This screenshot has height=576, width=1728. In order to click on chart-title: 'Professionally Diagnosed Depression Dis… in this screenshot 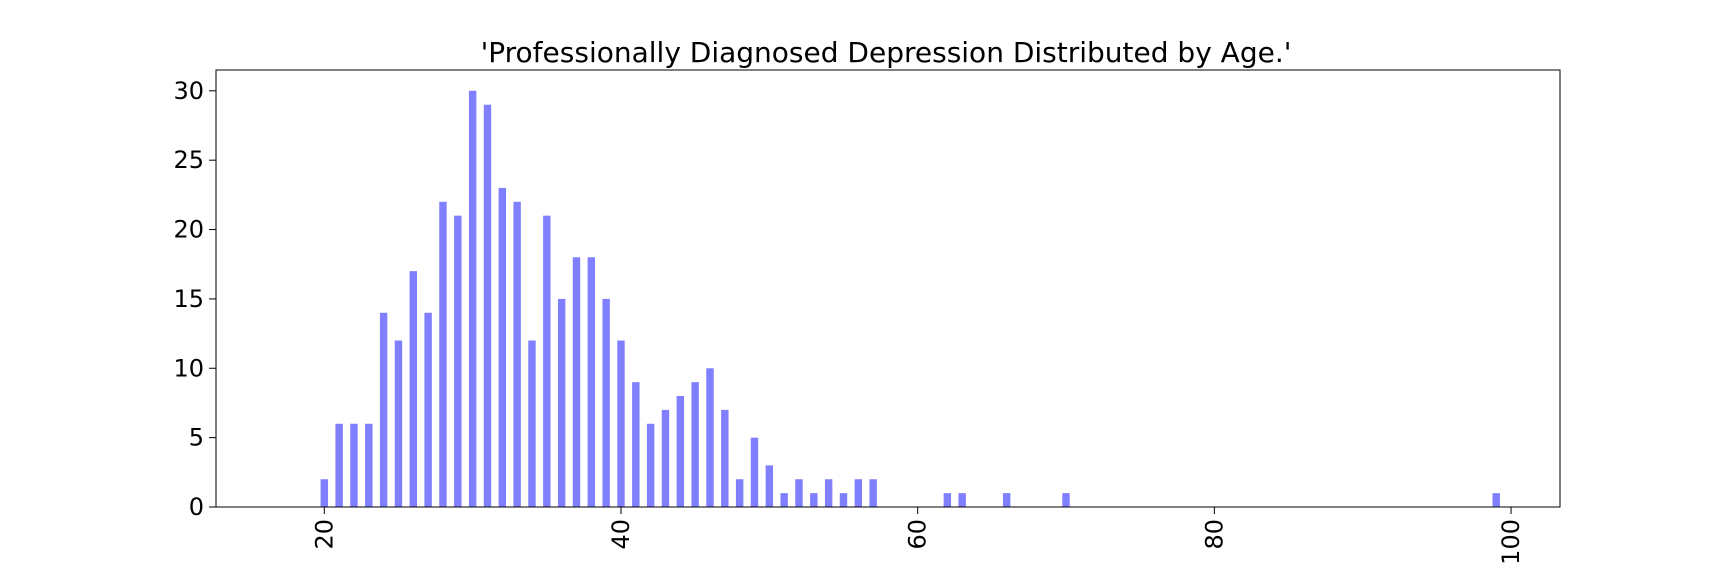, I will do `click(886, 52)`.